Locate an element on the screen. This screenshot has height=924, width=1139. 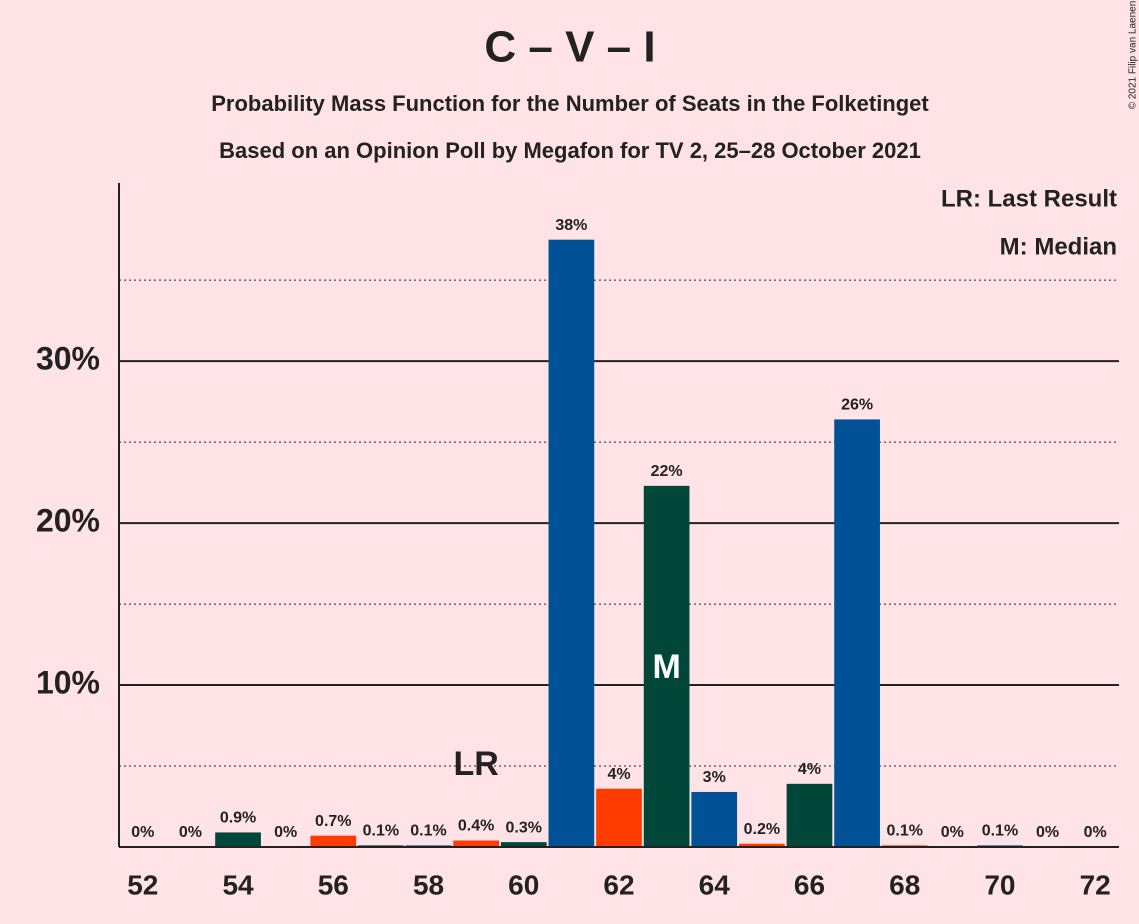
chart-title: C – V – I is located at coordinates (569, 47).